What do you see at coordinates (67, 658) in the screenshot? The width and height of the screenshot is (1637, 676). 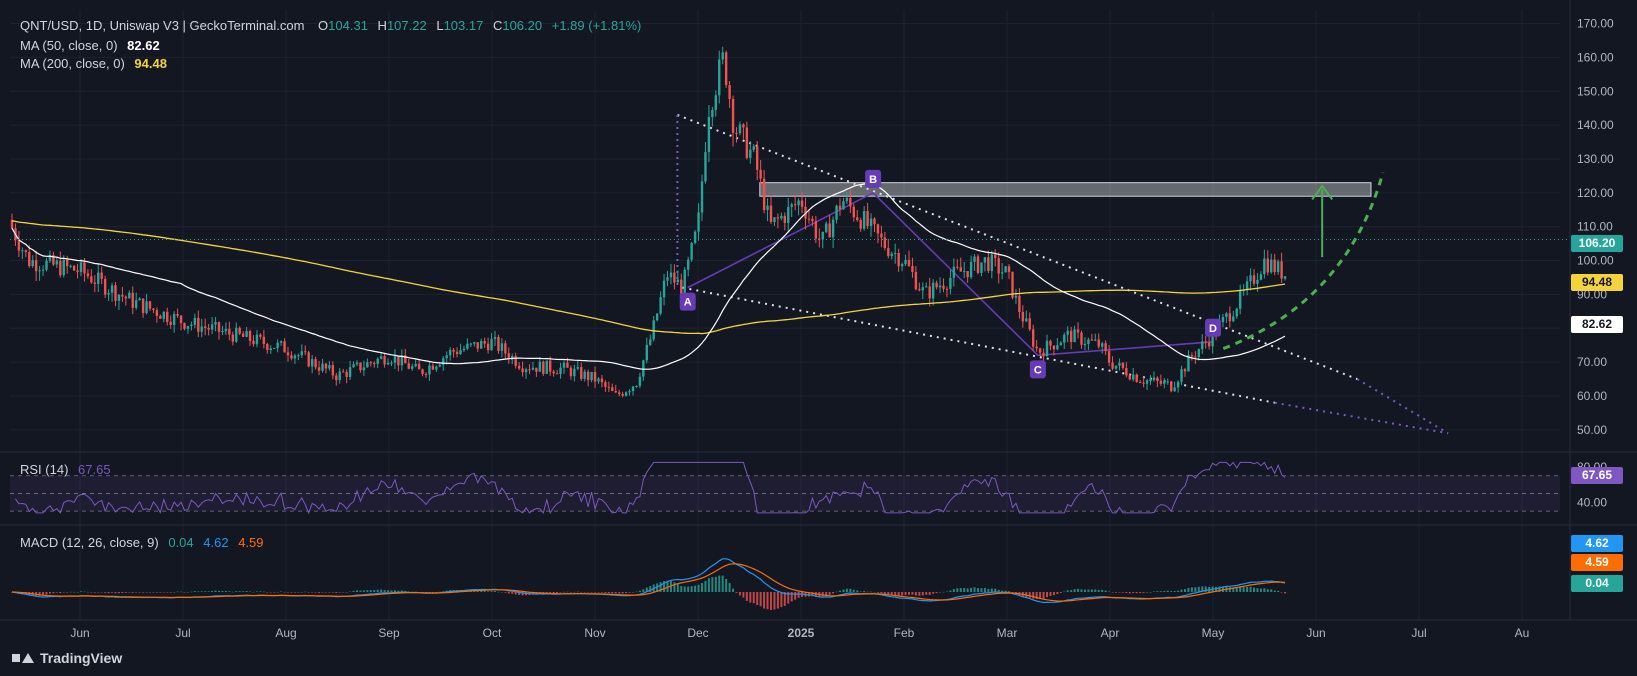 I see `tradingview-branding: TradingView` at bounding box center [67, 658].